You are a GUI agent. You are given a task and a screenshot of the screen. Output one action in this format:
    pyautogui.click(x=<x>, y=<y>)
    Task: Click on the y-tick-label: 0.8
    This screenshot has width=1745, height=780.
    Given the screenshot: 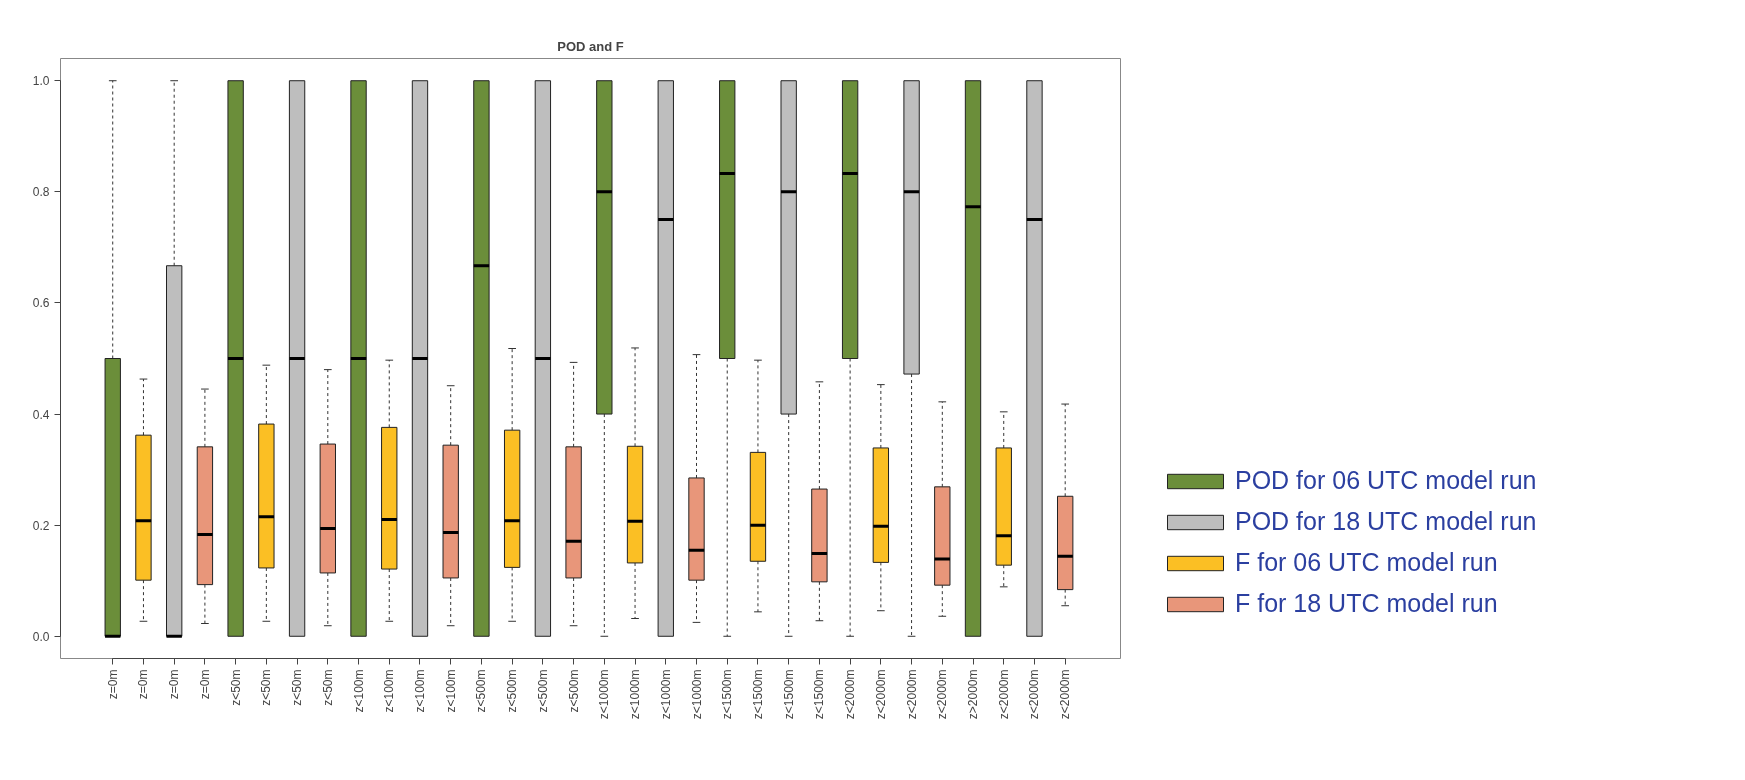 What is the action you would take?
    pyautogui.click(x=41, y=192)
    